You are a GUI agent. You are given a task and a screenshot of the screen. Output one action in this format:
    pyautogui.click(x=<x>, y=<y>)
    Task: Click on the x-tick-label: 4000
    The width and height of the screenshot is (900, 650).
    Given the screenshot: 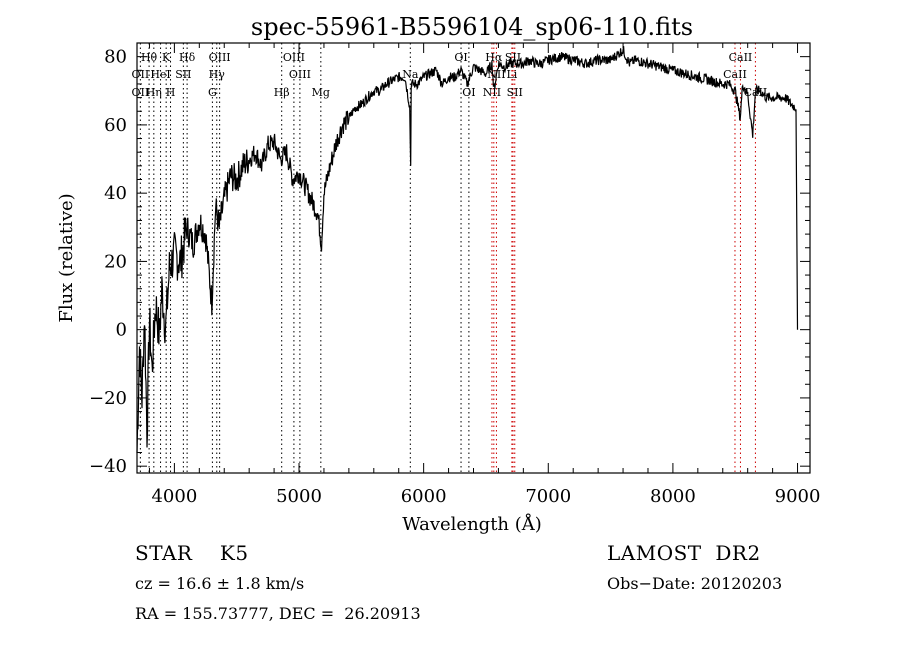 What is the action you would take?
    pyautogui.click(x=174, y=496)
    